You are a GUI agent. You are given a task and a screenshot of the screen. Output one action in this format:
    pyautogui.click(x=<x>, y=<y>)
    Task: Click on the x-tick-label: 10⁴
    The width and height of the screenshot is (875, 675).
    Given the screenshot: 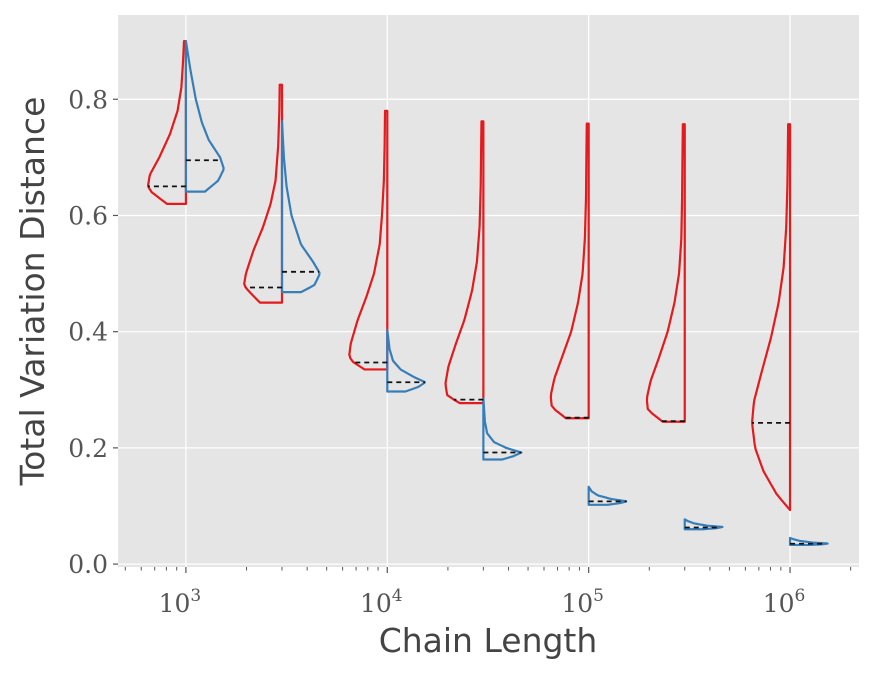 What is the action you would take?
    pyautogui.click(x=381, y=602)
    